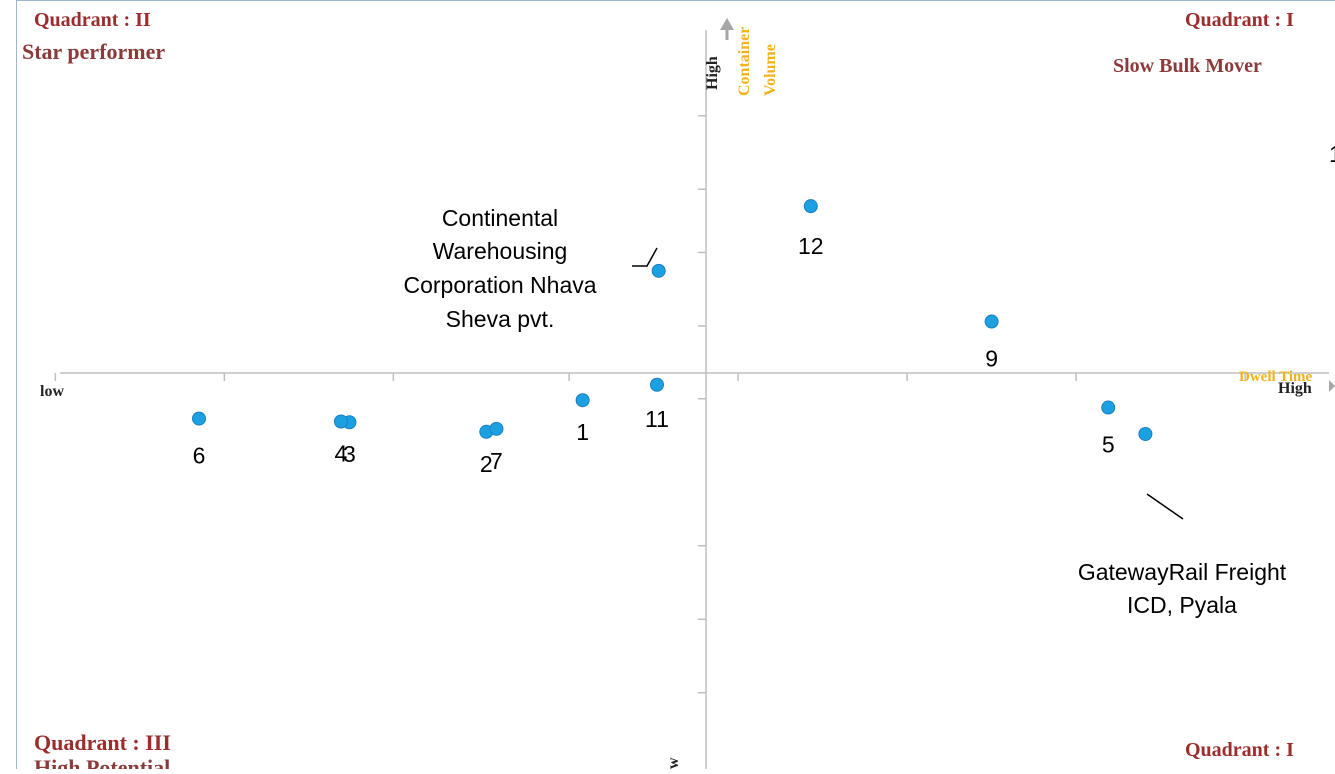 The image size is (1335, 774). What do you see at coordinates (675, 0) in the screenshot?
I see `frame-top-border` at bounding box center [675, 0].